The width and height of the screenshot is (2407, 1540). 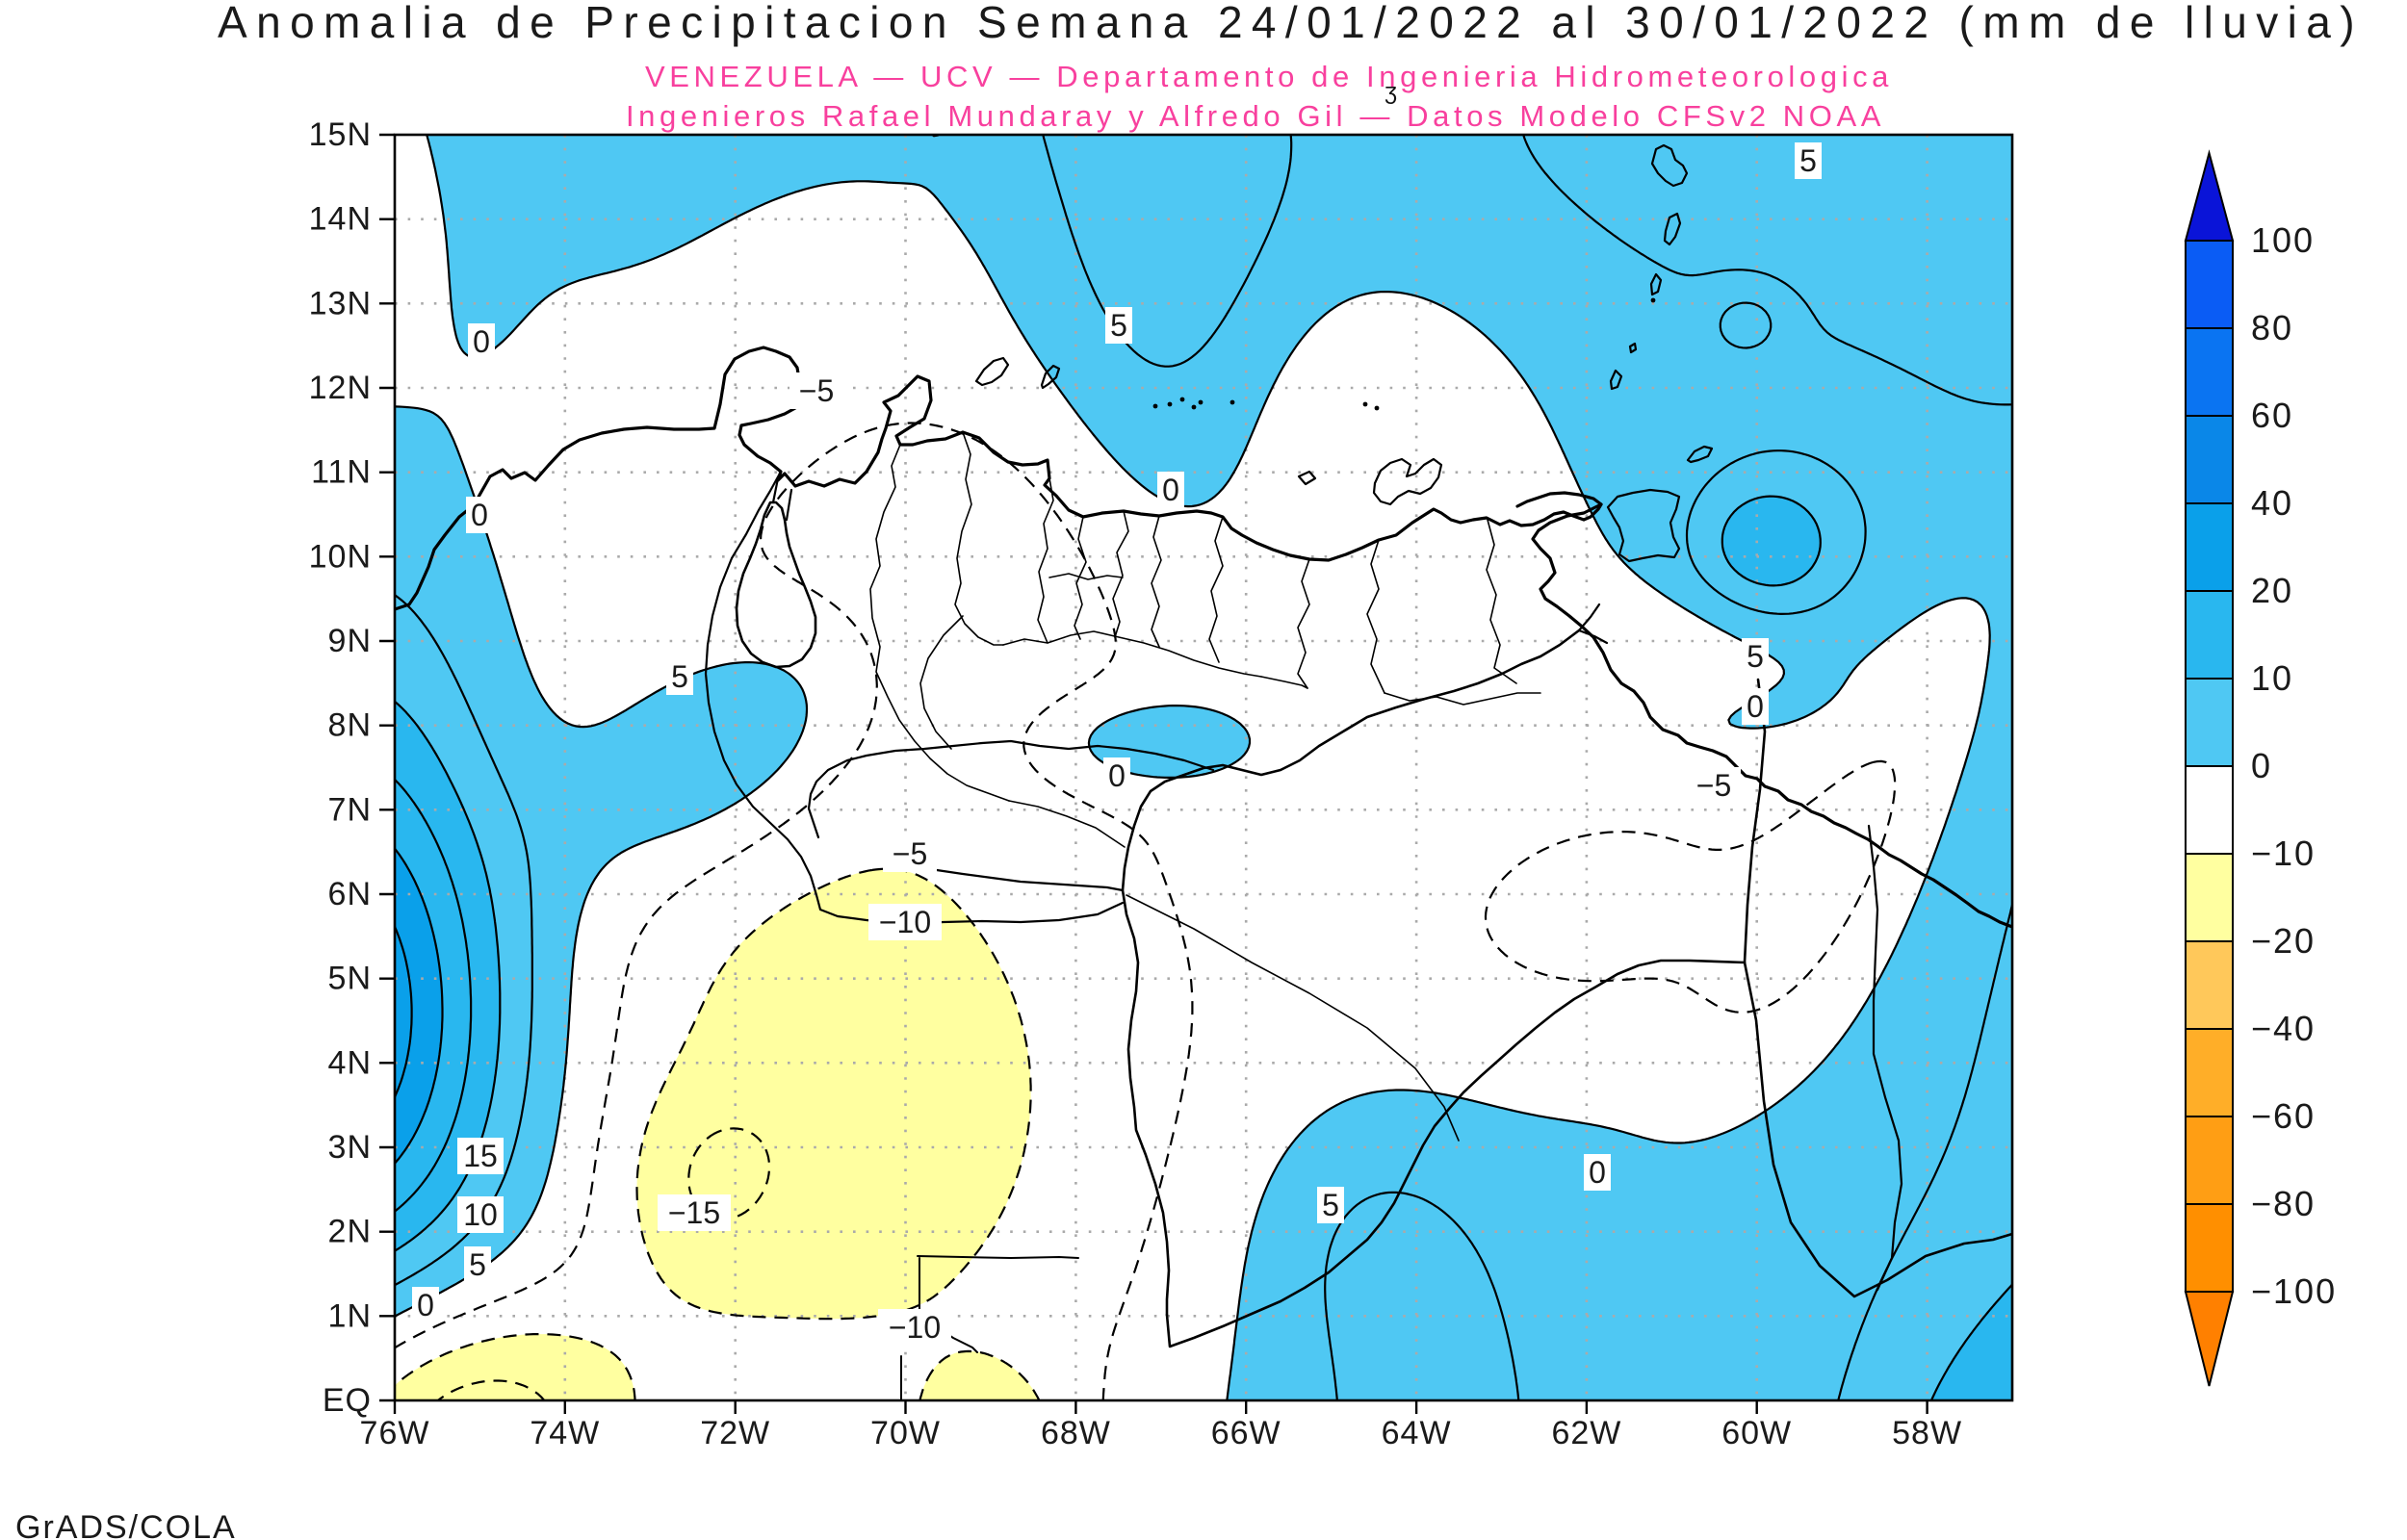 I want to click on svg-text: 4N, so click(x=350, y=1062).